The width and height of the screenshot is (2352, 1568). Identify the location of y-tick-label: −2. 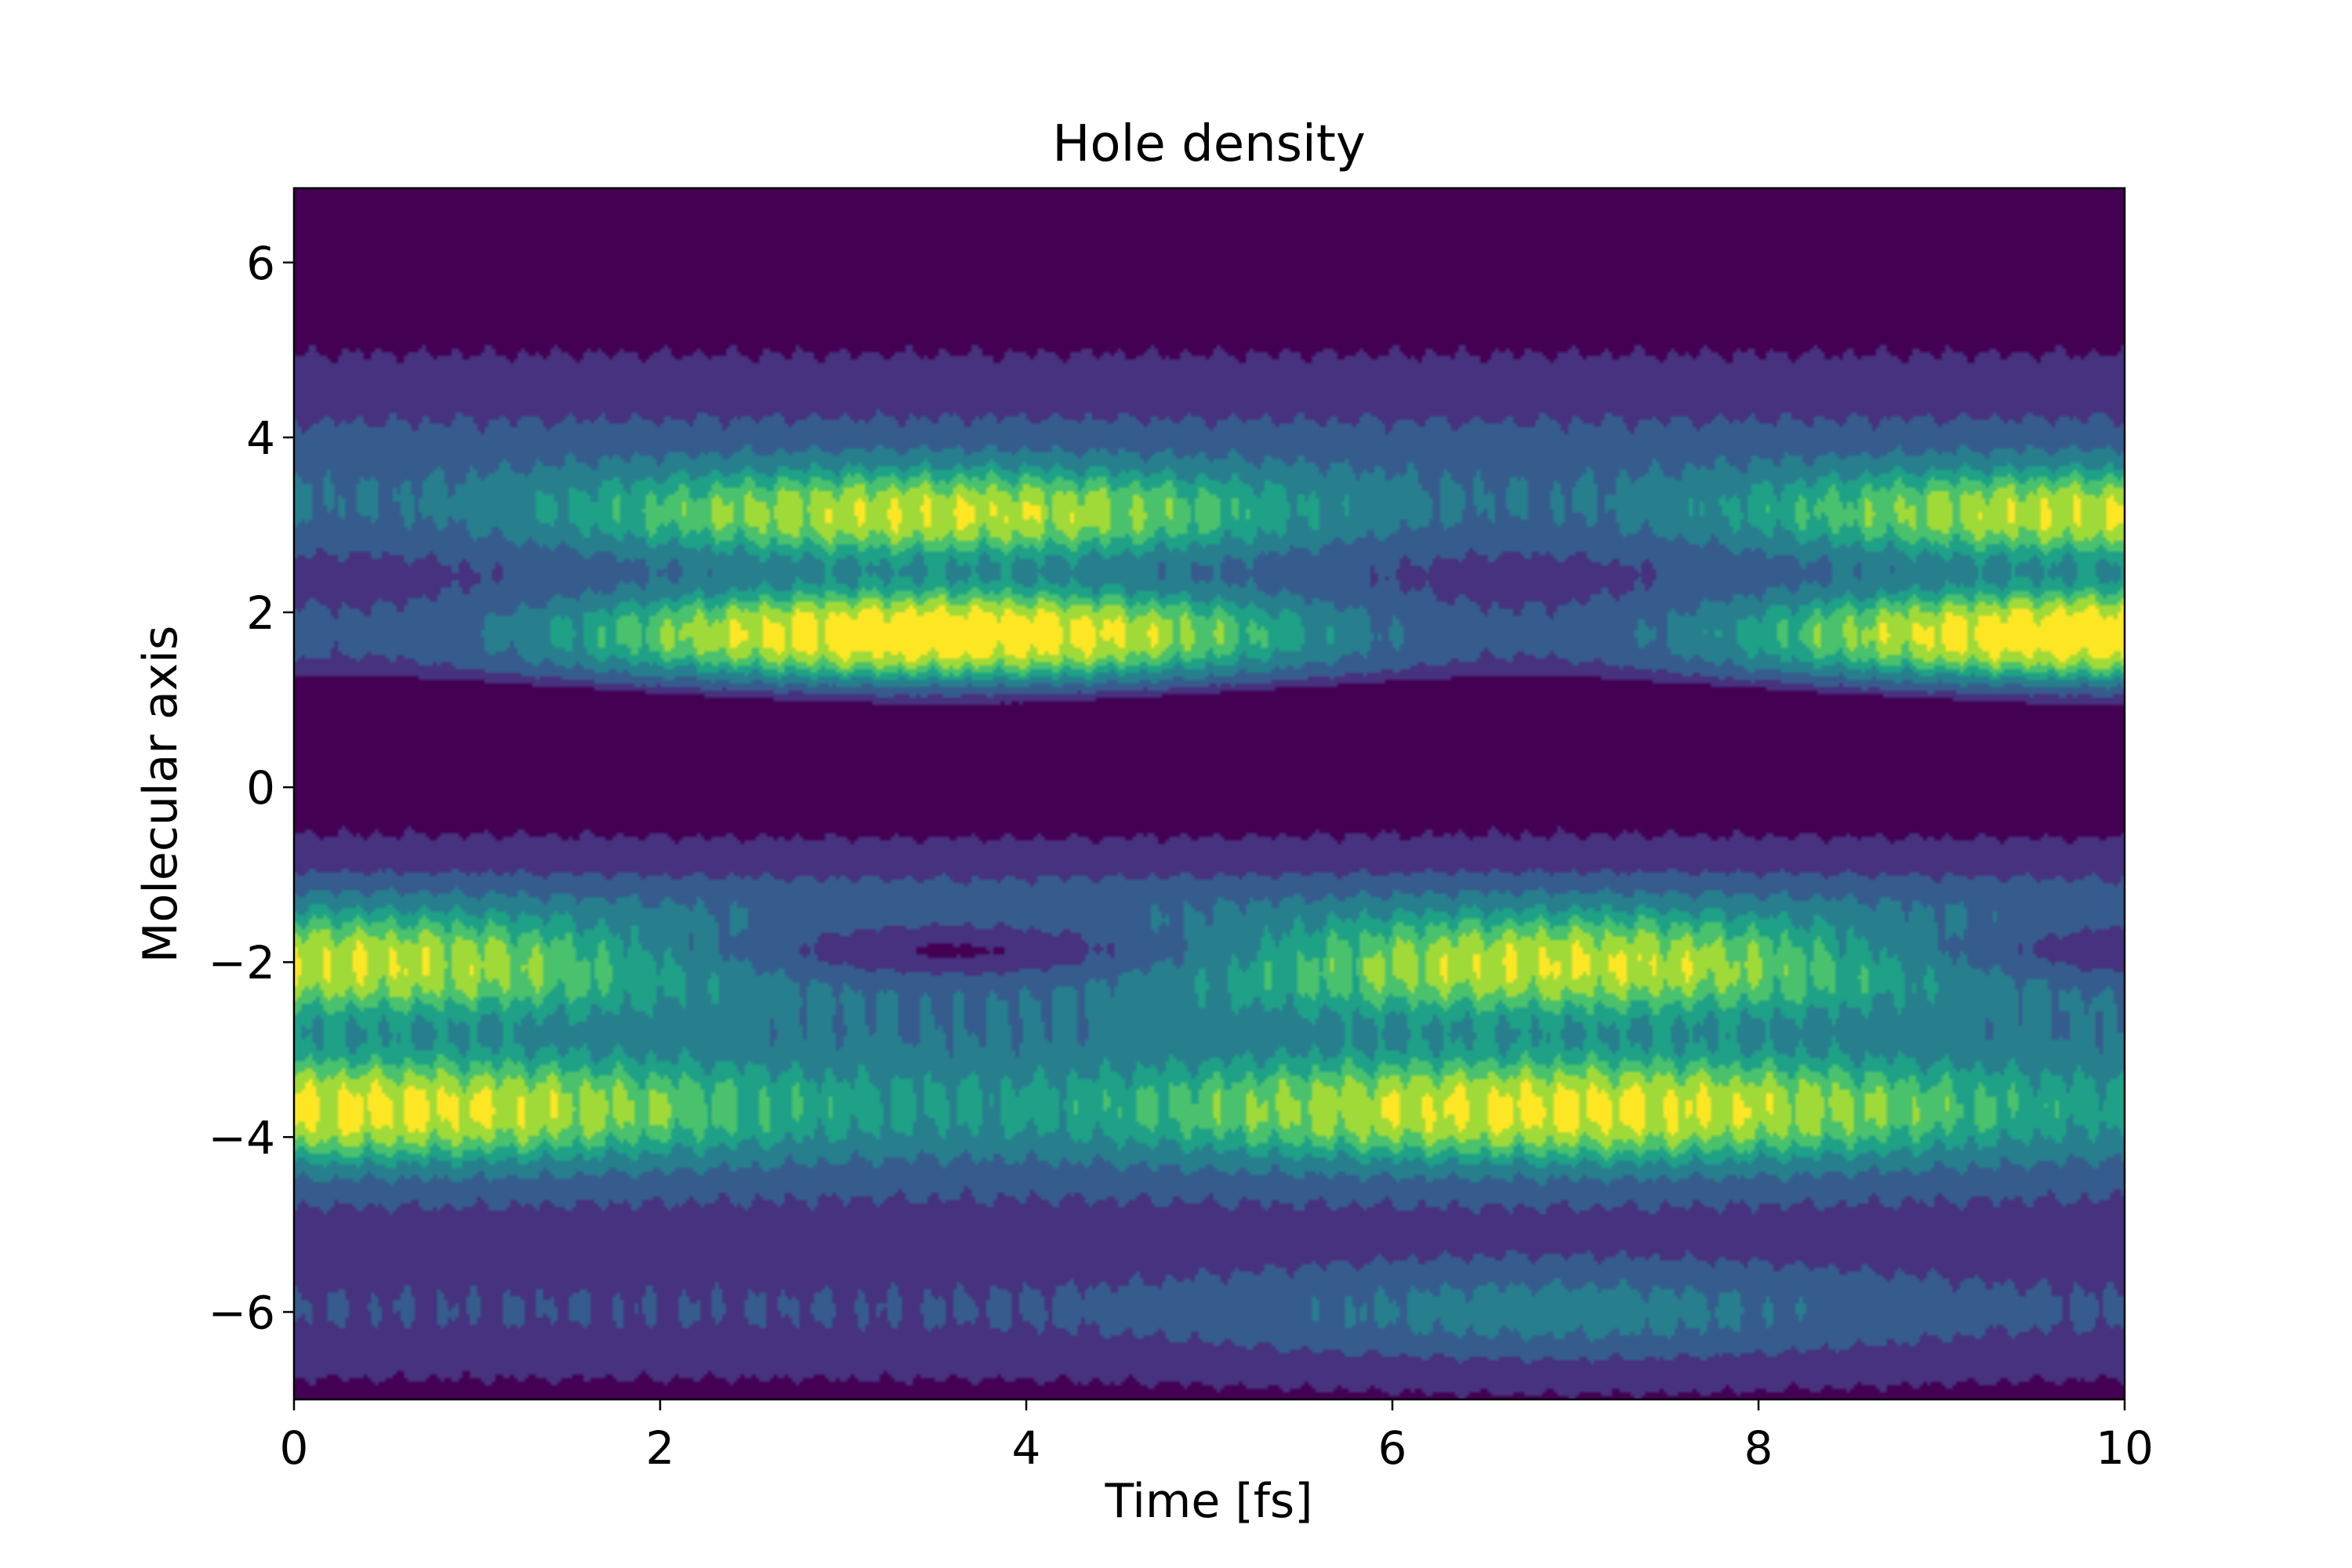
(242, 962).